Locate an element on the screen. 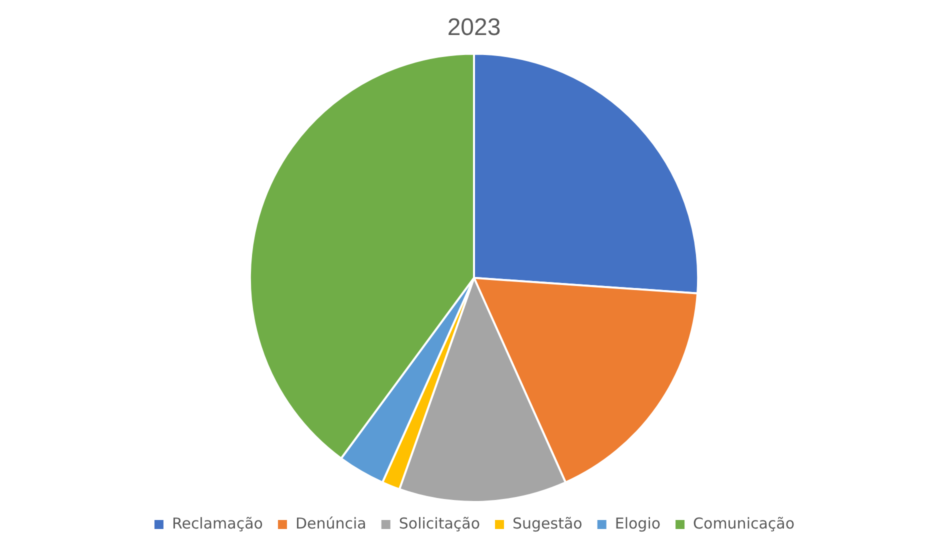 The width and height of the screenshot is (948, 558). legend-label: Reclamação is located at coordinates (217, 523).